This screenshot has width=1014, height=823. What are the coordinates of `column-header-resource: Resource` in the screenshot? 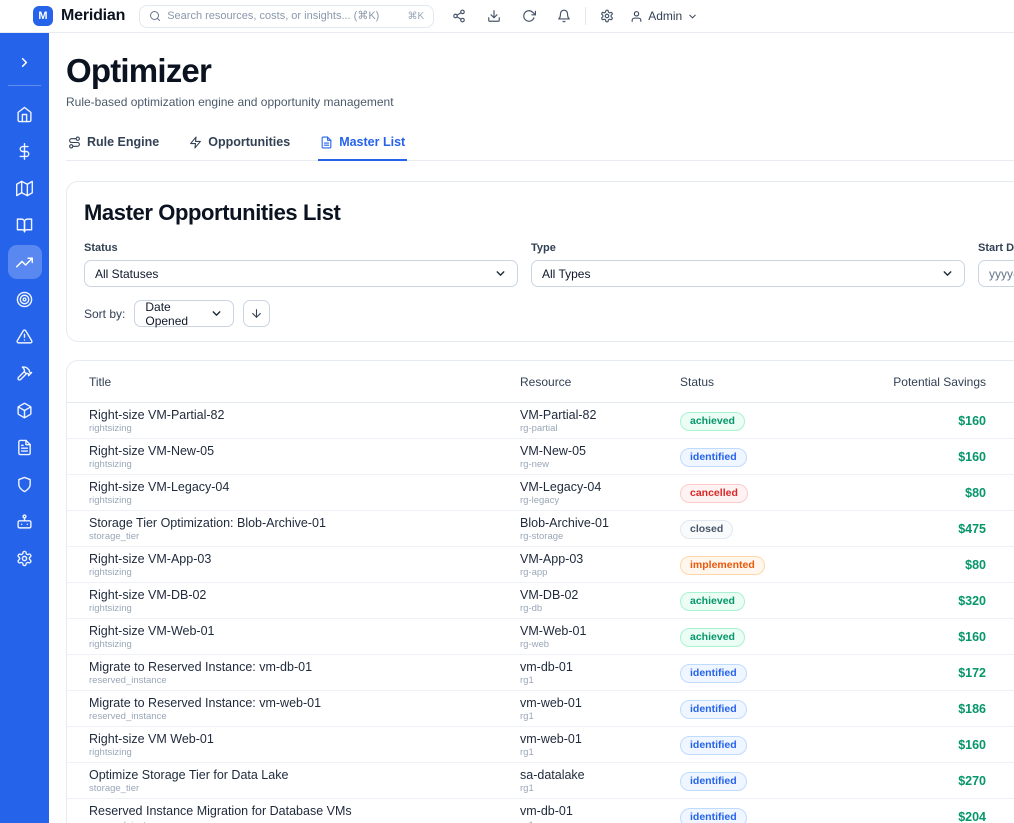 It's located at (546, 381).